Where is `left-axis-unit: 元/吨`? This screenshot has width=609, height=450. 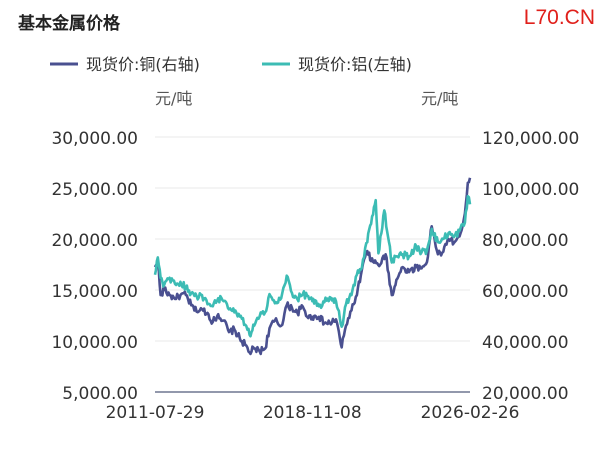
left-axis-unit: 元/吨 is located at coordinates (173, 98).